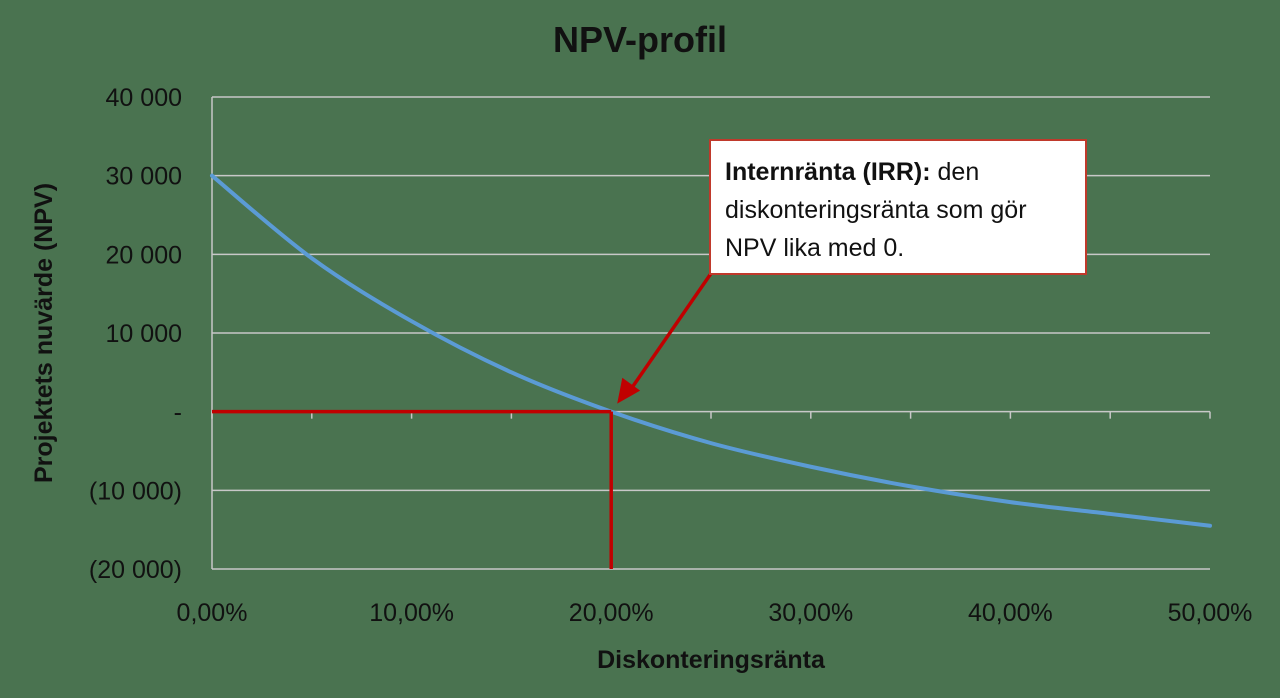 Image resolution: width=1280 pixels, height=698 pixels. I want to click on y-tick-label: 30 000, so click(144, 177).